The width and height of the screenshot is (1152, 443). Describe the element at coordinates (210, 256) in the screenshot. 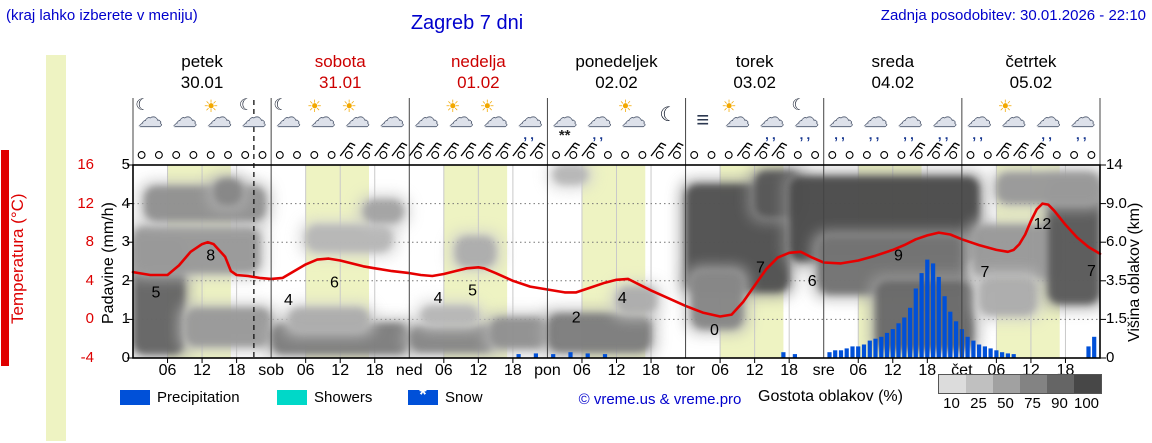

I see `svg-text: 8` at that location.